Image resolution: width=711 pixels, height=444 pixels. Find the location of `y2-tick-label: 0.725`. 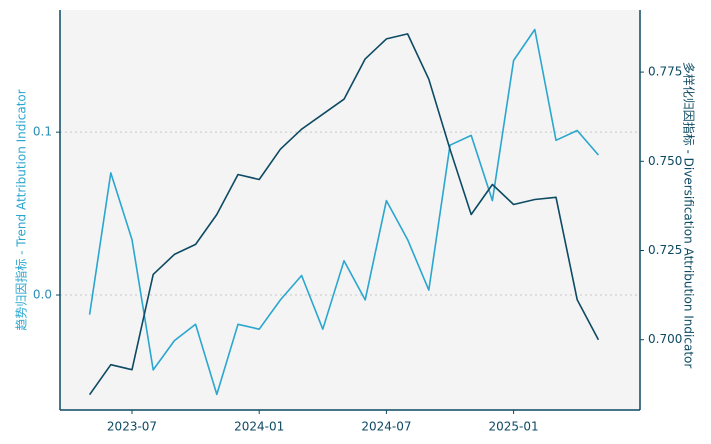

y2-tick-label: 0.725 is located at coordinates (665, 250).